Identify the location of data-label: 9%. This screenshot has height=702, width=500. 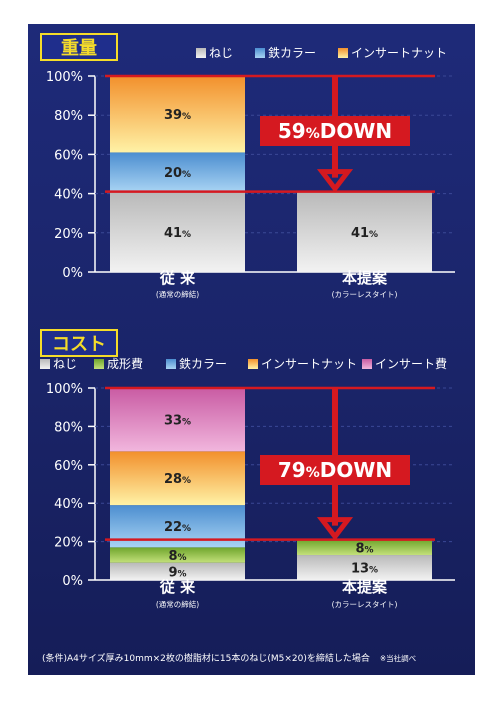
(177, 572).